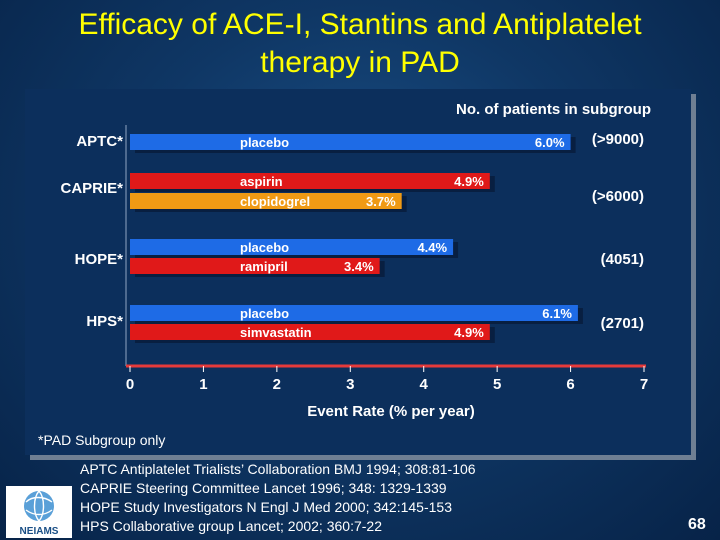 Image resolution: width=720 pixels, height=540 pixels. What do you see at coordinates (264, 247) in the screenshot?
I see `bar-hope-placebo-label: placebo` at bounding box center [264, 247].